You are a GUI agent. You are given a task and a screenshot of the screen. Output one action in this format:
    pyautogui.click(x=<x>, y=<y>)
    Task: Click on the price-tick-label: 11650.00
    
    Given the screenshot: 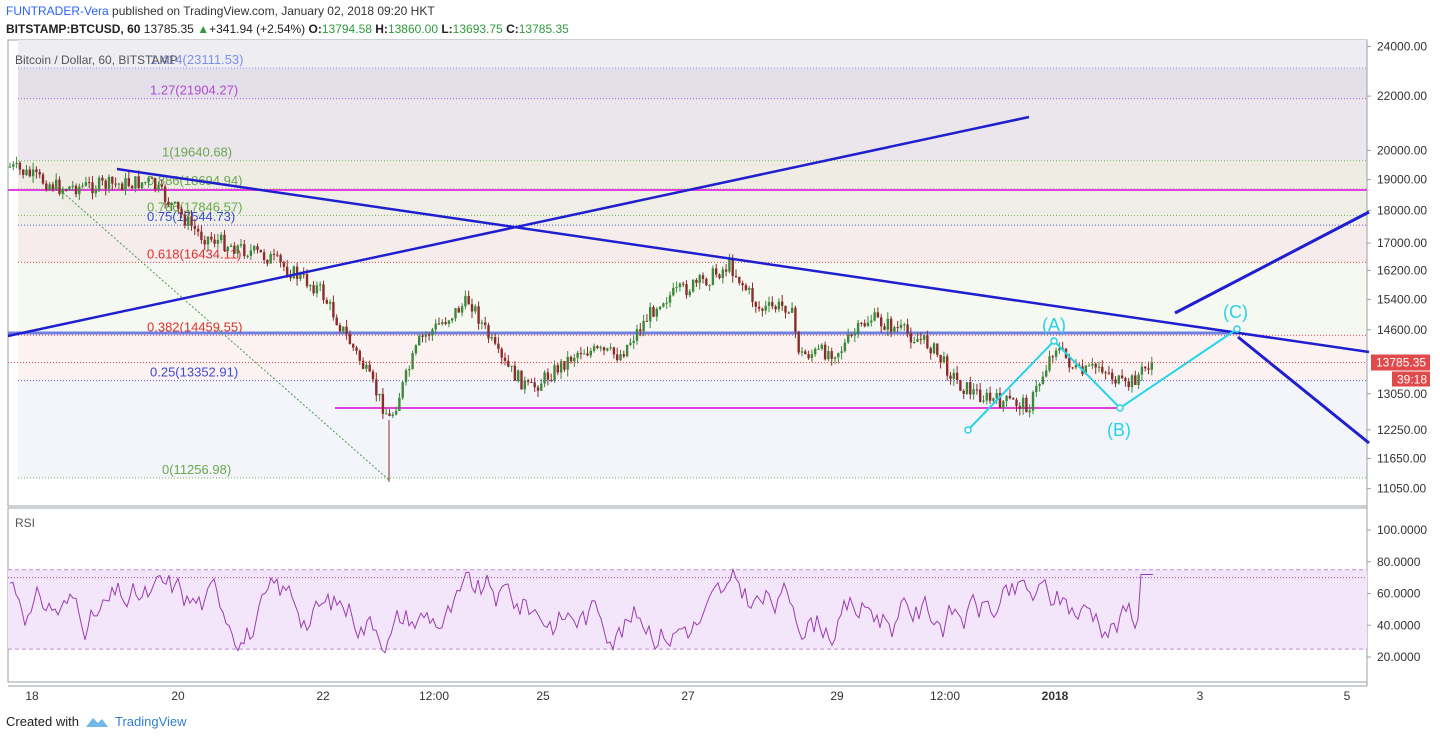 What is the action you would take?
    pyautogui.click(x=1401, y=458)
    